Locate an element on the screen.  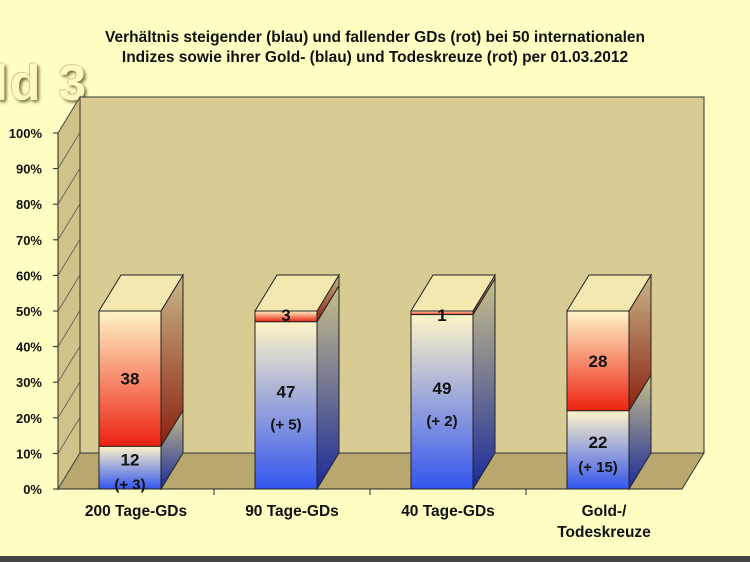
bar-falling-2-top is located at coordinates (453, 293).